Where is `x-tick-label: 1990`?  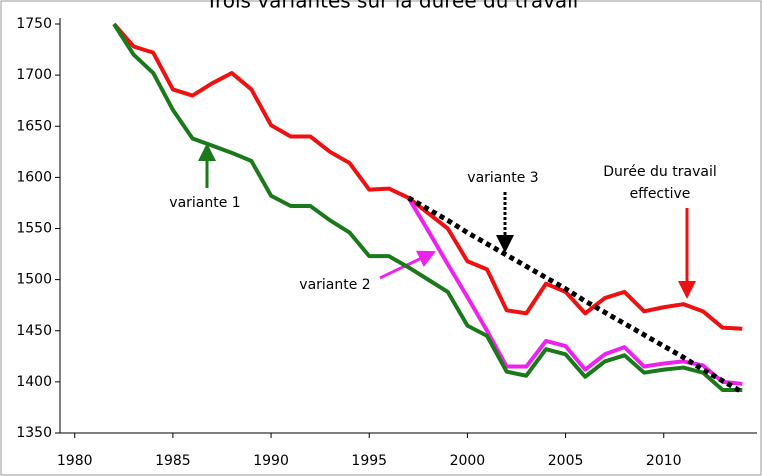
x-tick-label: 1990 is located at coordinates (271, 461).